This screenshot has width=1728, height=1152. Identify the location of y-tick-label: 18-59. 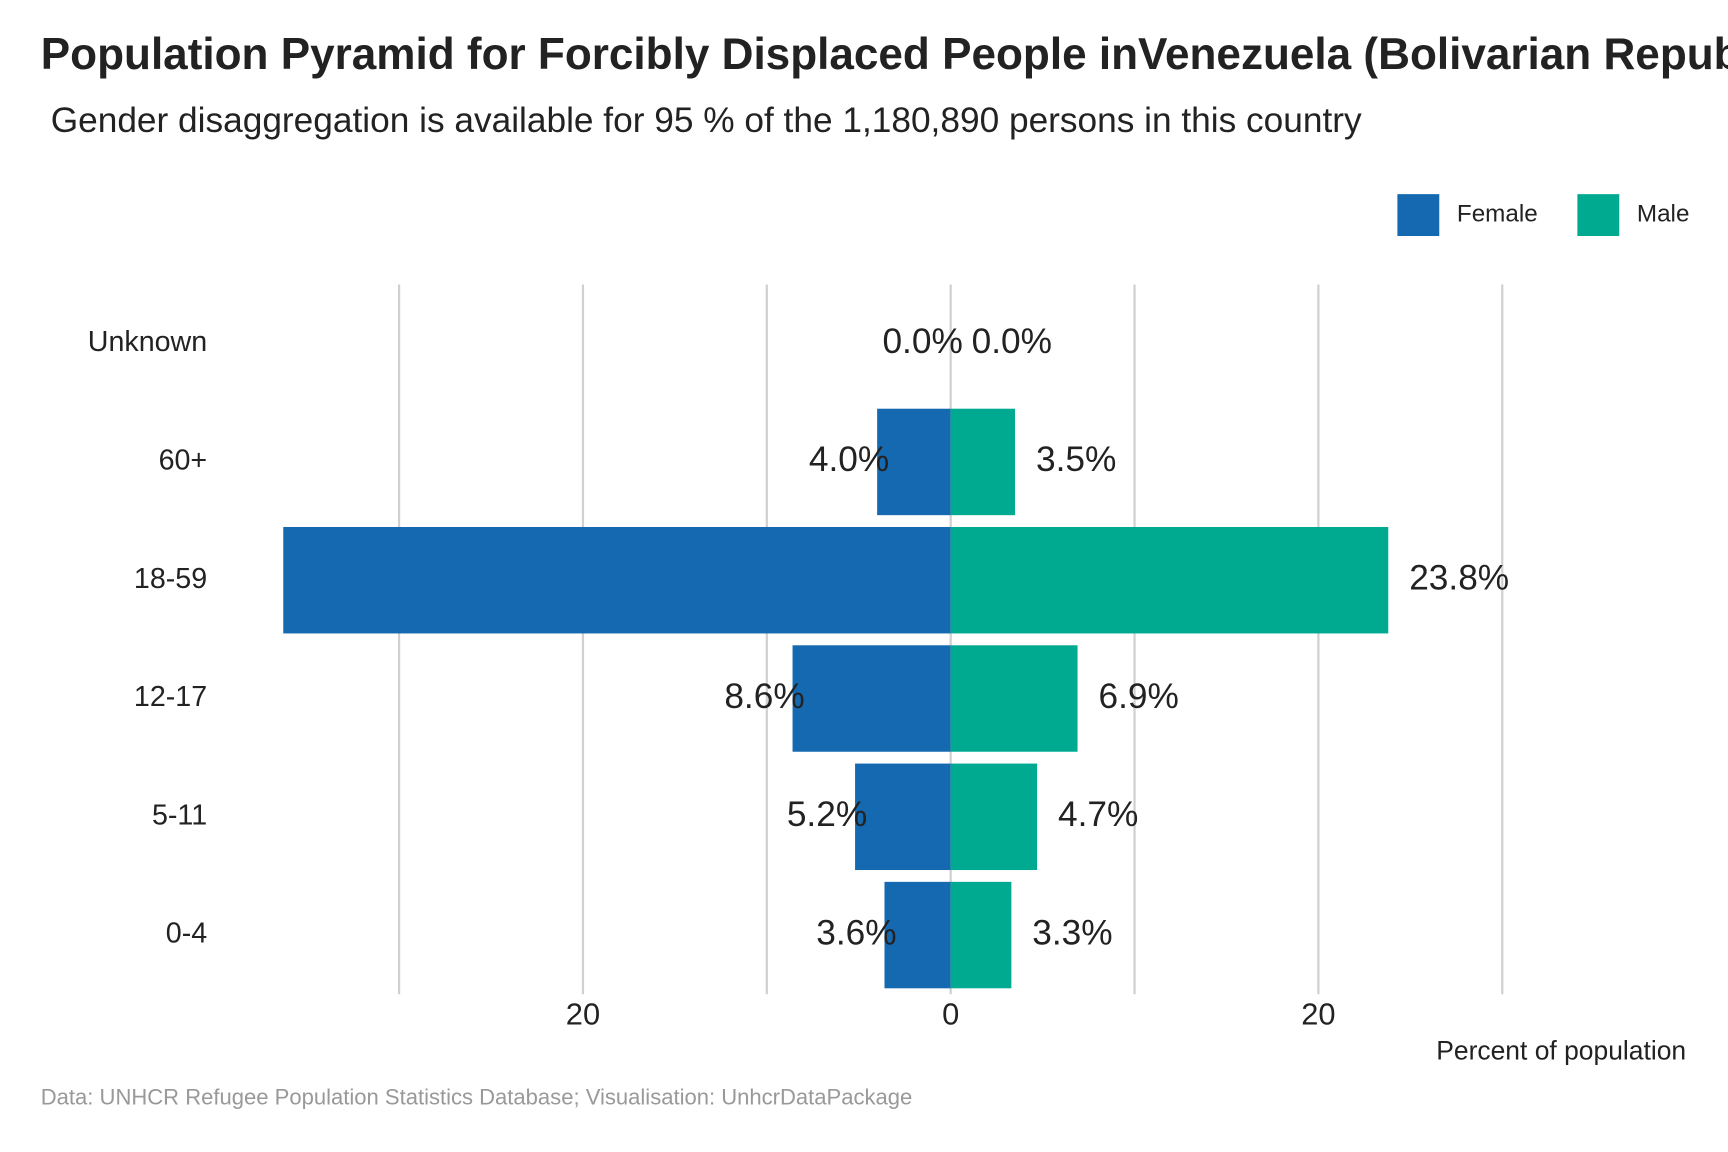
(170, 579).